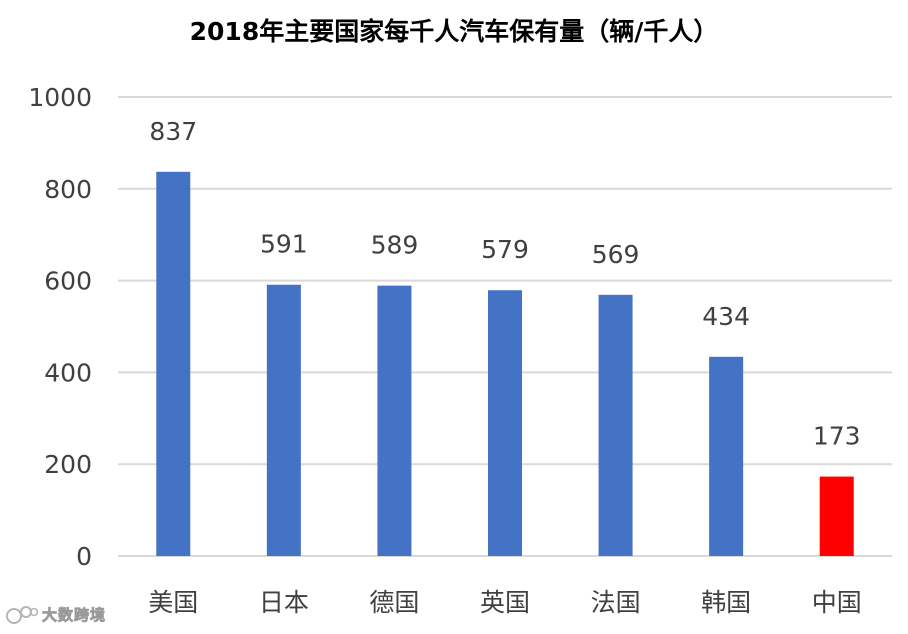 The width and height of the screenshot is (908, 634). Describe the element at coordinates (837, 602) in the screenshot. I see `x-tick-label: 中国` at that location.